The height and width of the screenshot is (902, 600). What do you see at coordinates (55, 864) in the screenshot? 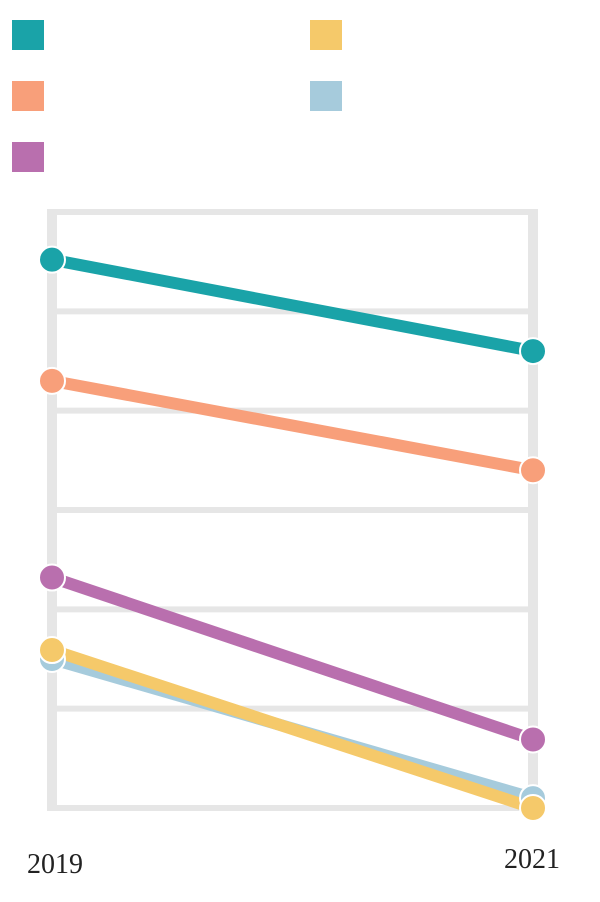
I see `x-tick-label: 2019` at bounding box center [55, 864].